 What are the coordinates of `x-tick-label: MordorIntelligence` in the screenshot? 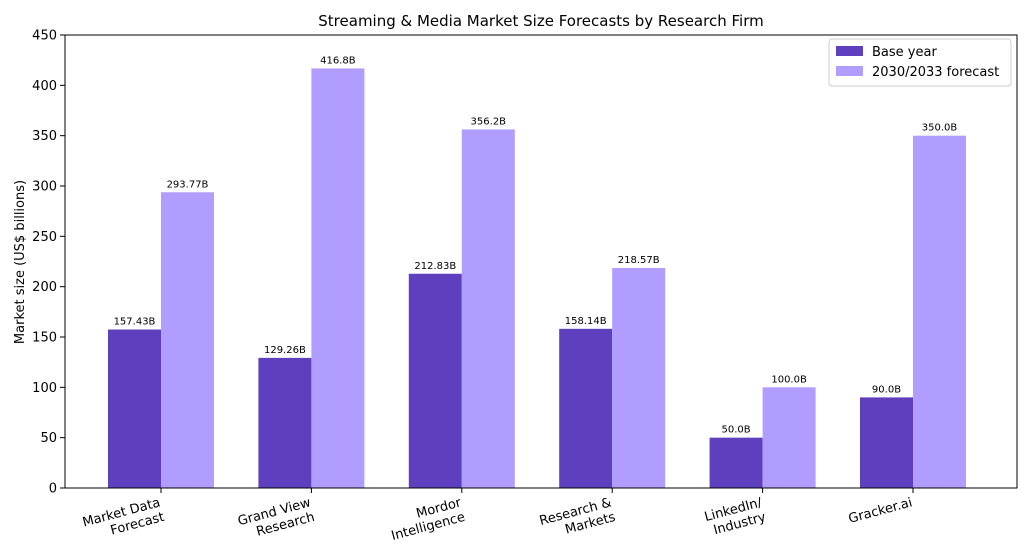 It's located at (426, 519).